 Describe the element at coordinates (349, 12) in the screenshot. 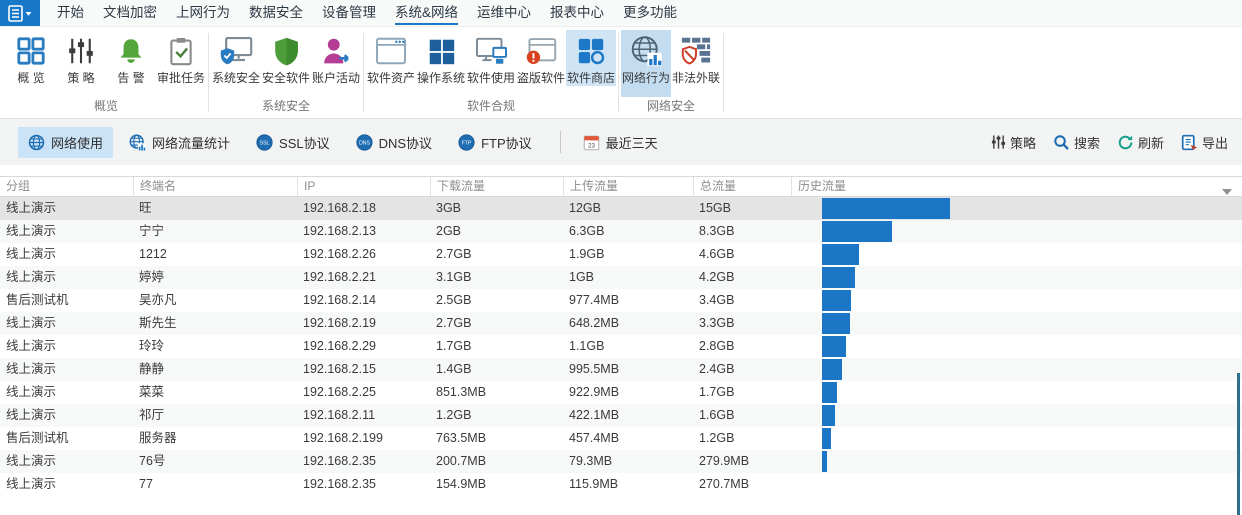

I see `menu-item: 设备管理` at that location.